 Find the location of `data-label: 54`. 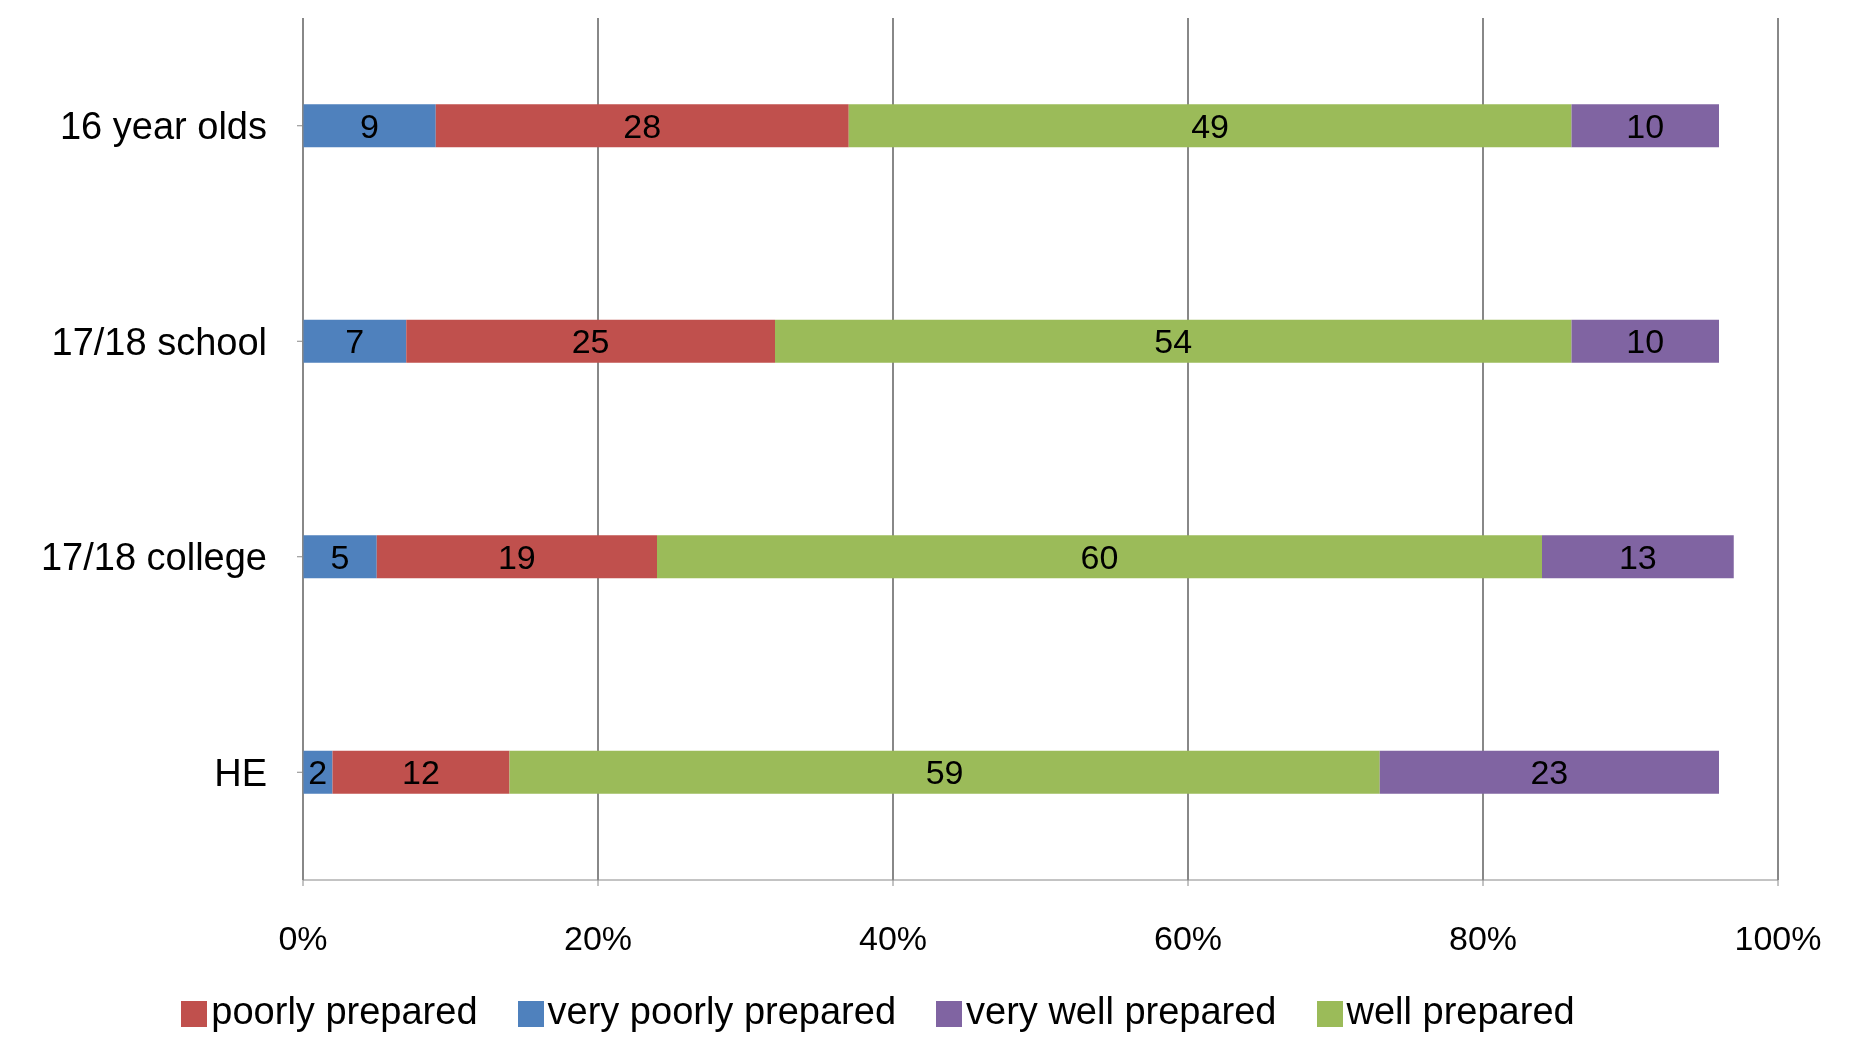

data-label: 54 is located at coordinates (1173, 341).